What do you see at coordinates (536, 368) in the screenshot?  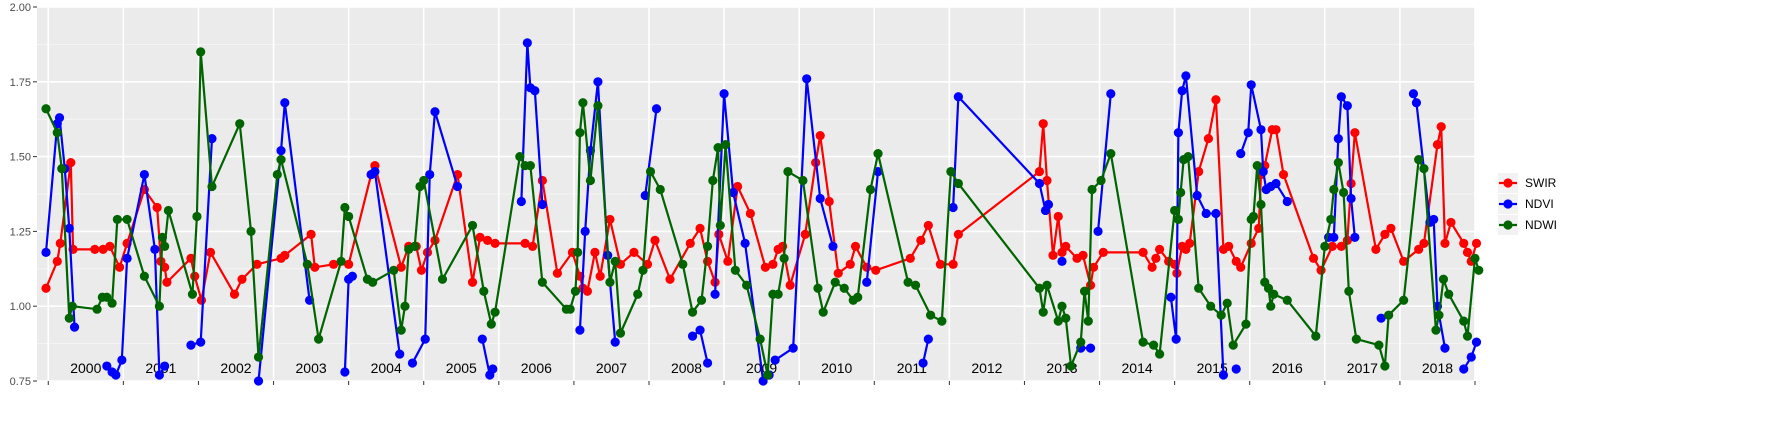 I see `year-label: 2006` at bounding box center [536, 368].